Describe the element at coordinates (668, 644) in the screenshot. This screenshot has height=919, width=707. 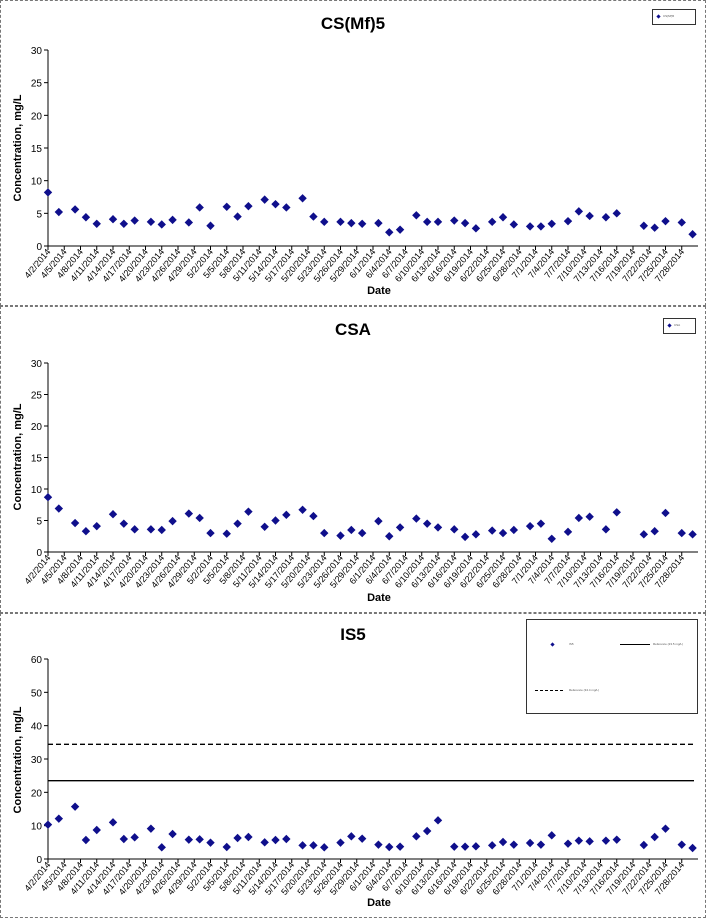
I see `legend-solid-label: Reference (23.5 mg/L)` at that location.